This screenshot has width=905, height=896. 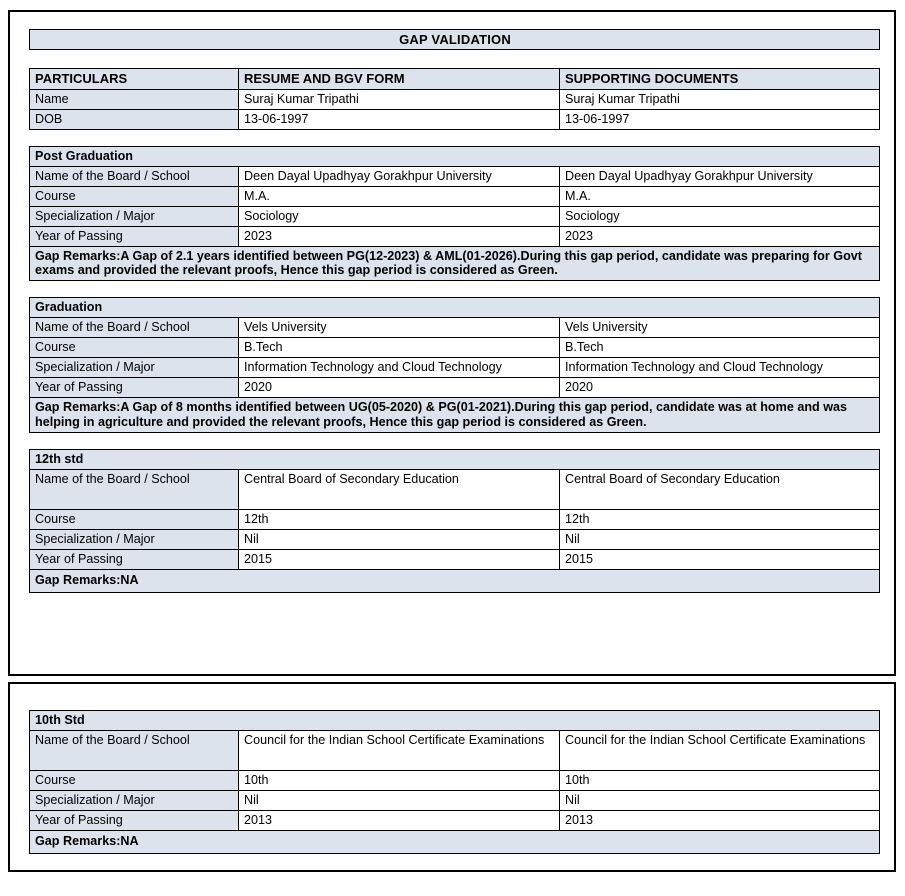 I want to click on cell-year-resume: 2013, so click(x=399, y=820).